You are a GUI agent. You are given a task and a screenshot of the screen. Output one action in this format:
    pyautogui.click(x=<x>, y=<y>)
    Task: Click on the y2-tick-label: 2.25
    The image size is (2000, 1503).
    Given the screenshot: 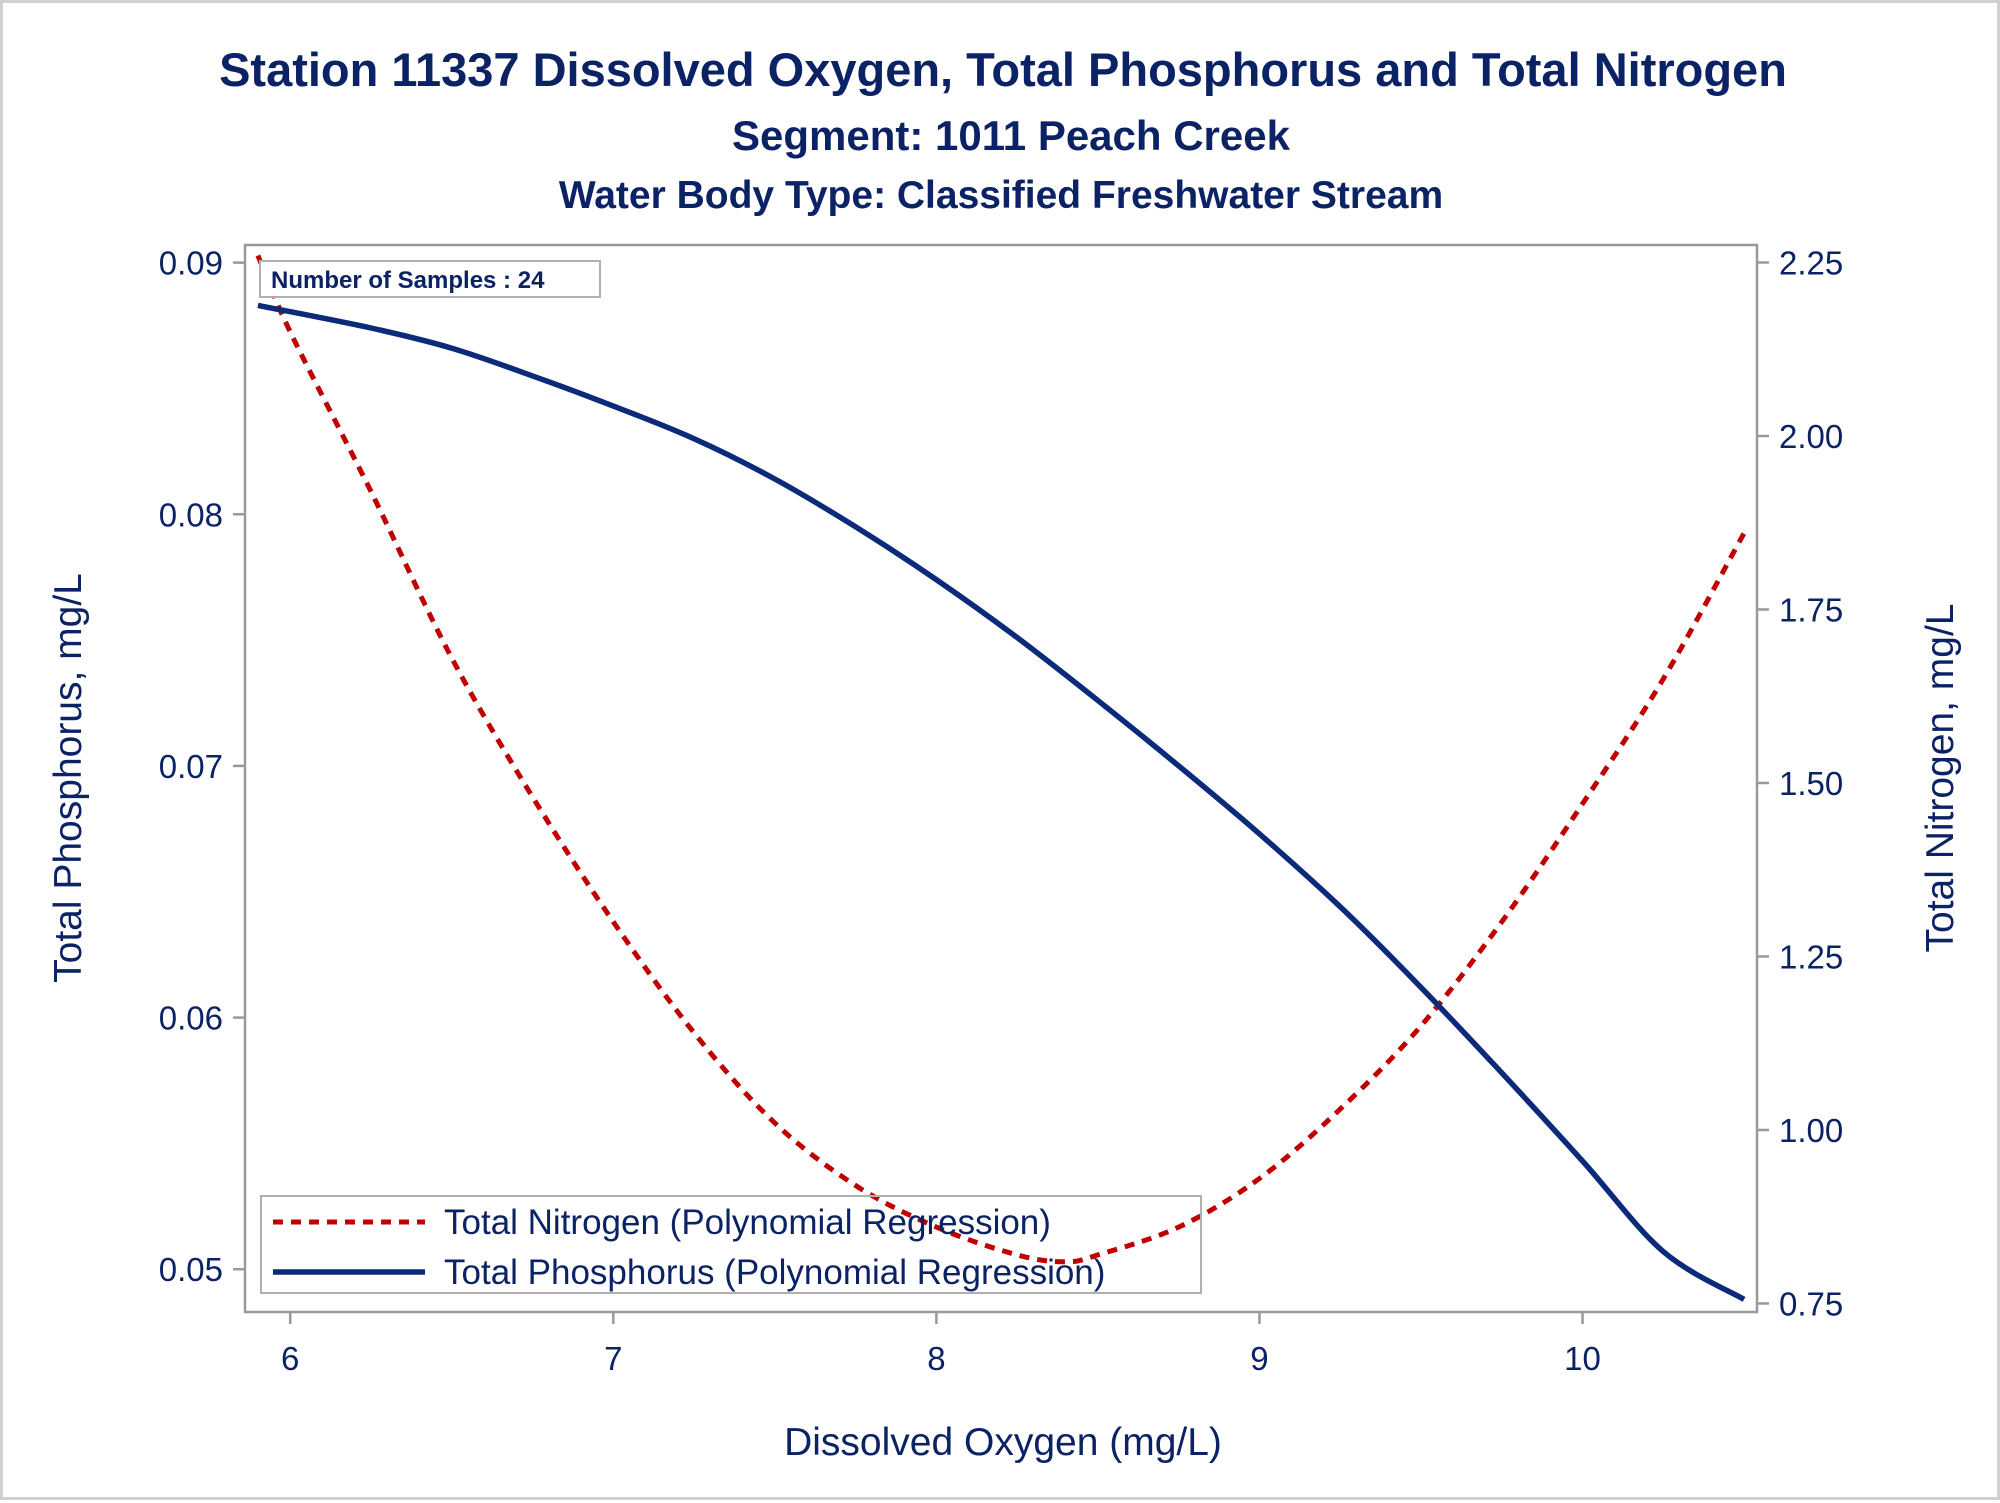 What is the action you would take?
    pyautogui.click(x=1811, y=262)
    